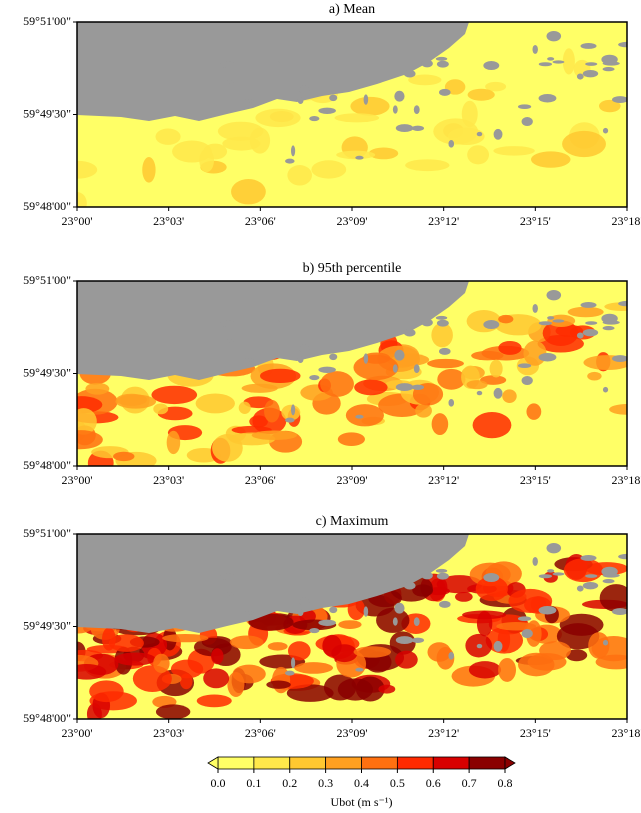 This screenshot has height=813, width=641. I want to click on x-tick-label: 23°03', so click(168, 733).